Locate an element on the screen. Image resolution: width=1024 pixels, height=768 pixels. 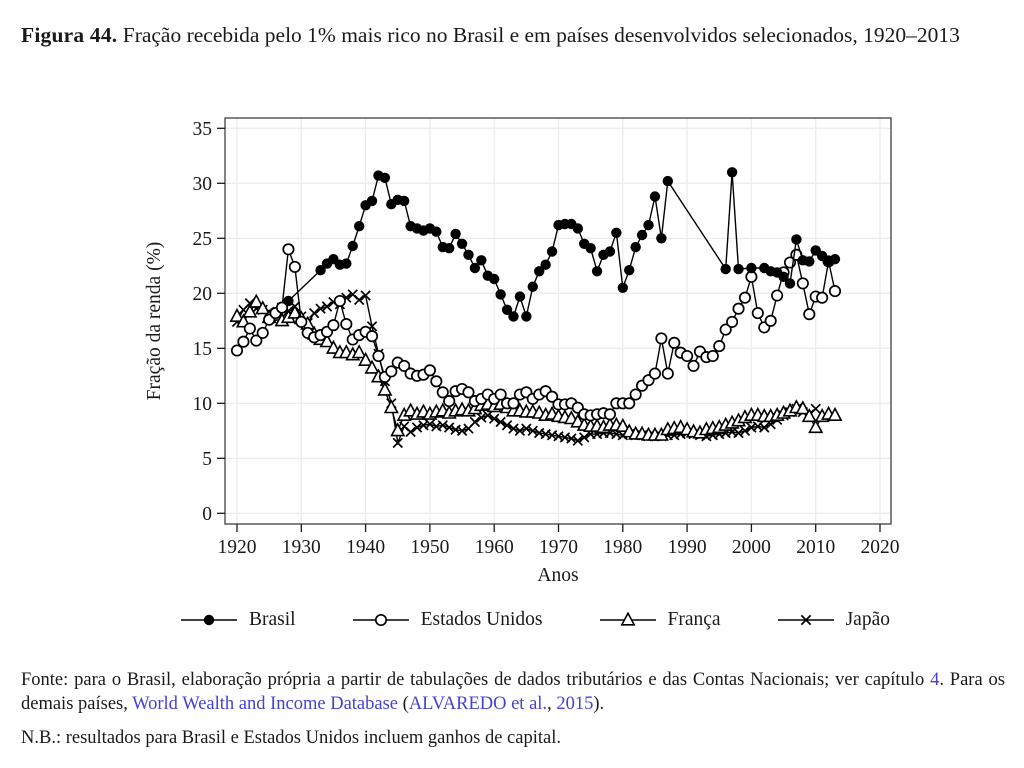
x-tick-label: 1920 is located at coordinates (237, 547).